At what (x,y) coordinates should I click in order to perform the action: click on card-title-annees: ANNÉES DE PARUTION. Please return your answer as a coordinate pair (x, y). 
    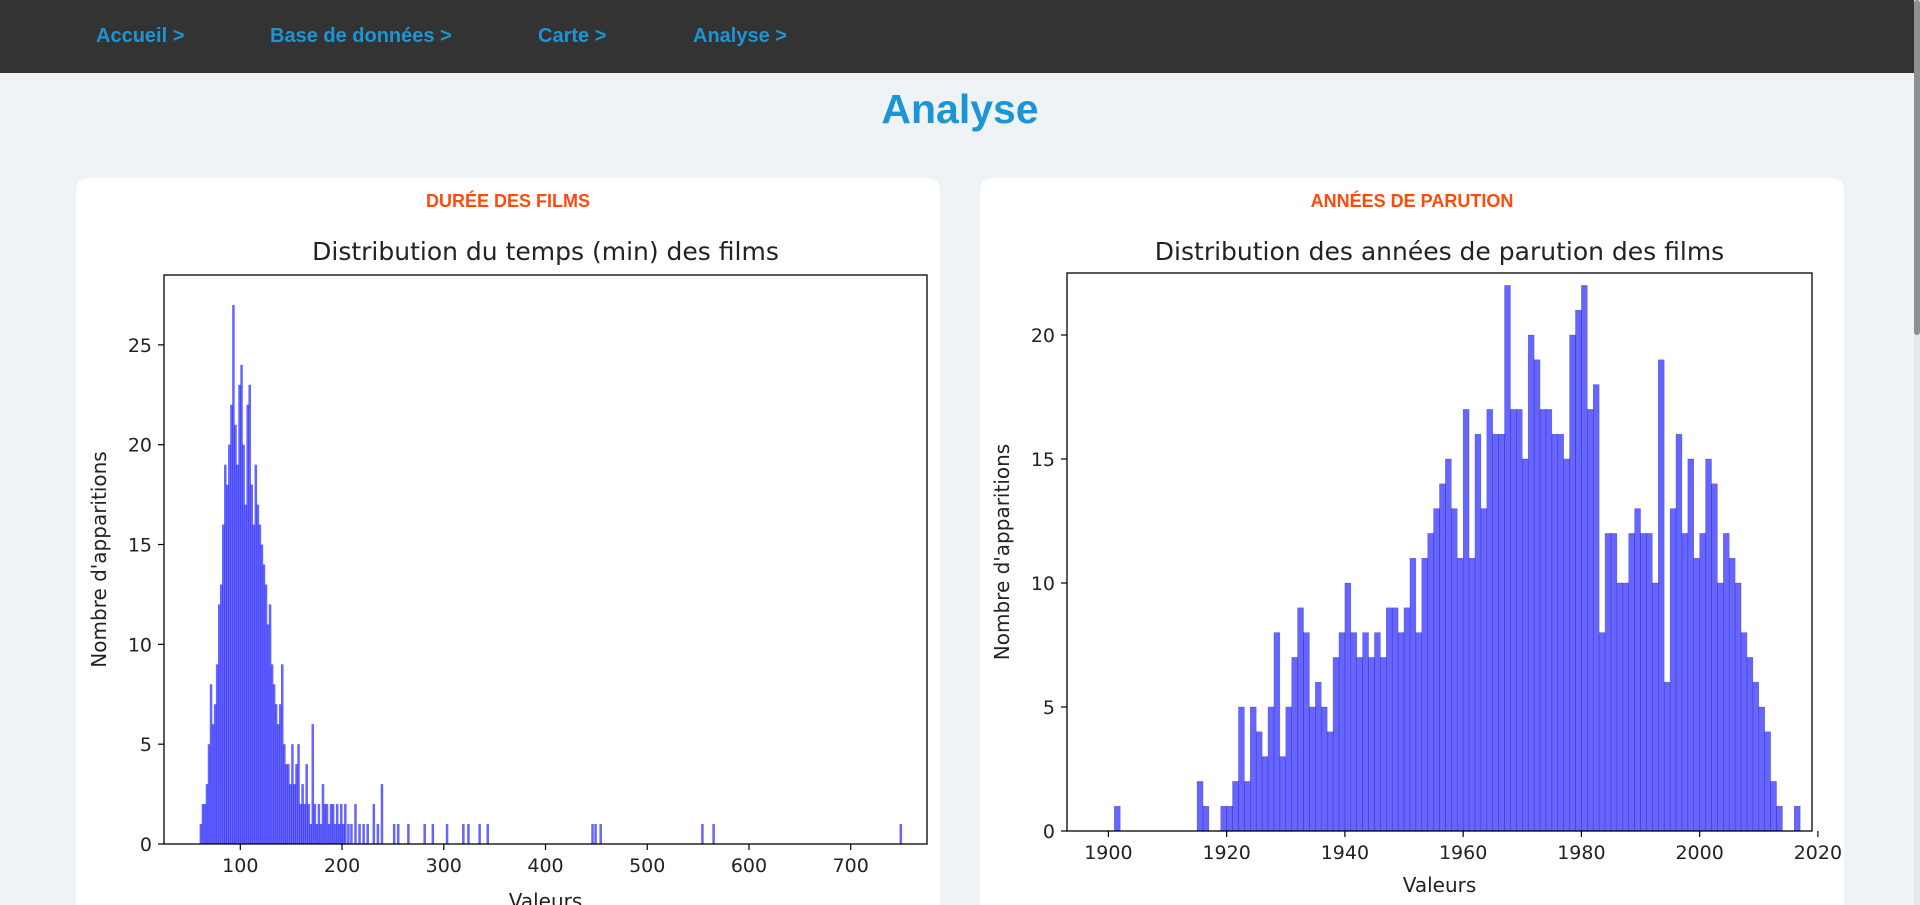
    Looking at the image, I should click on (1412, 201).